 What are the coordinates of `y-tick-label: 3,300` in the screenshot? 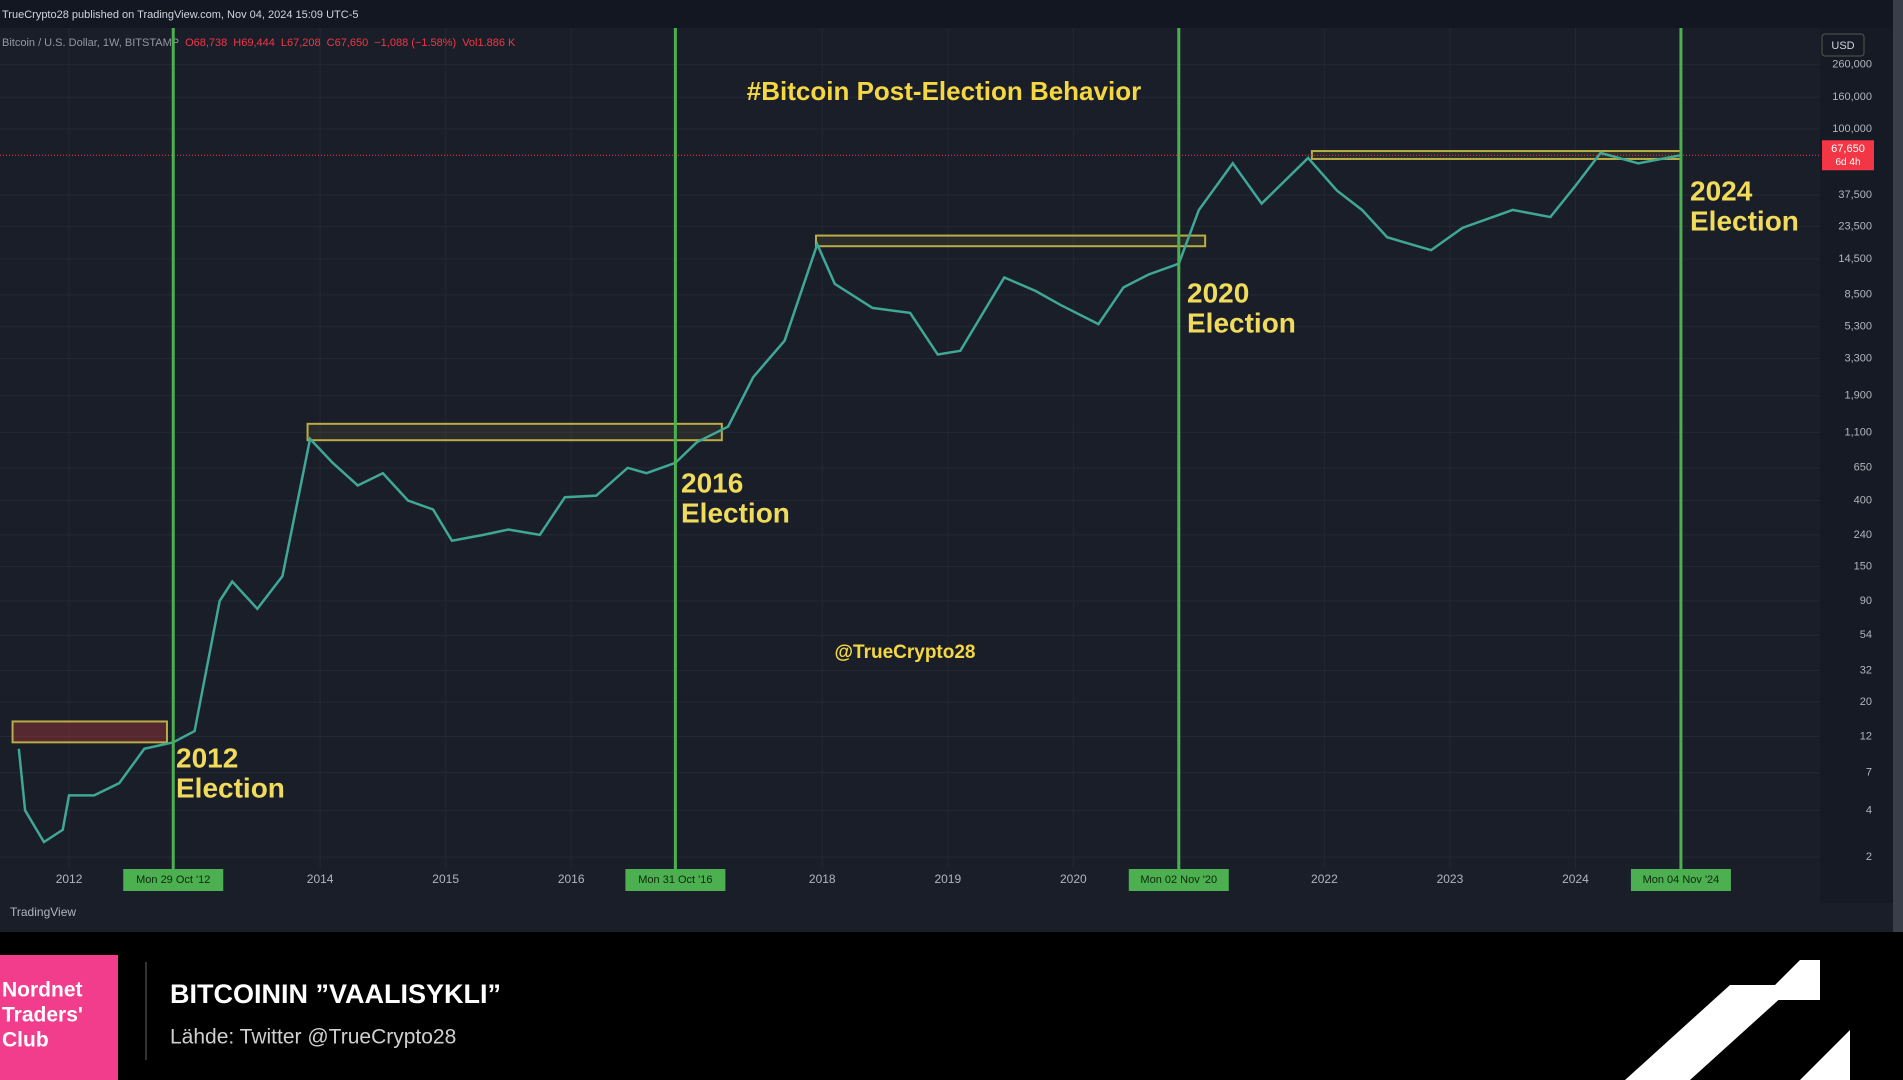 It's located at (1858, 358).